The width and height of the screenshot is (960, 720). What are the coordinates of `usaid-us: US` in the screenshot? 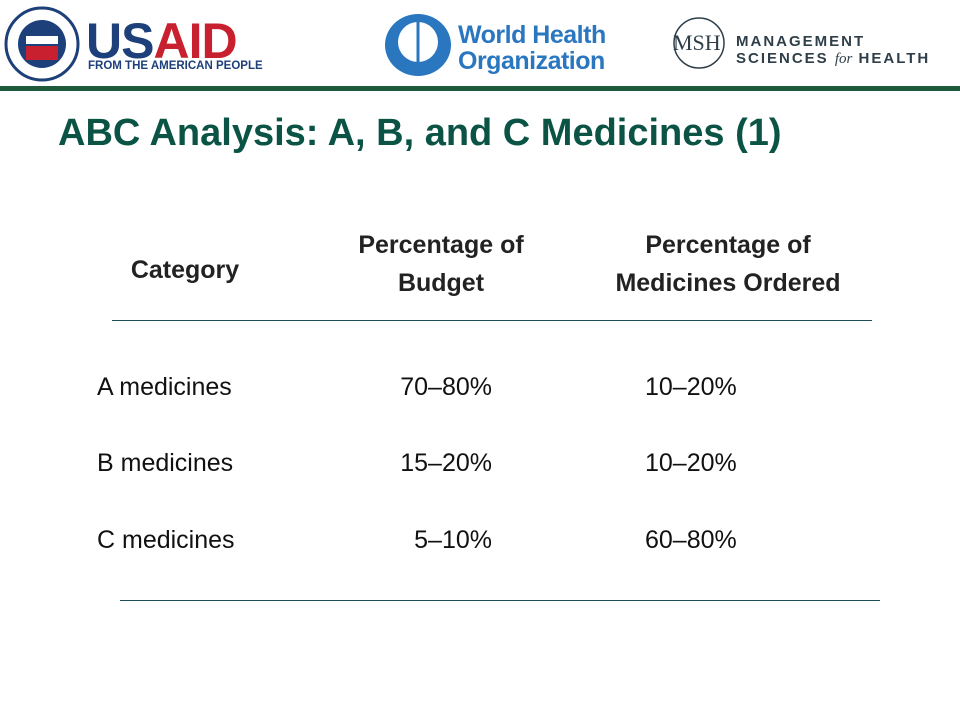 It's located at (120, 41).